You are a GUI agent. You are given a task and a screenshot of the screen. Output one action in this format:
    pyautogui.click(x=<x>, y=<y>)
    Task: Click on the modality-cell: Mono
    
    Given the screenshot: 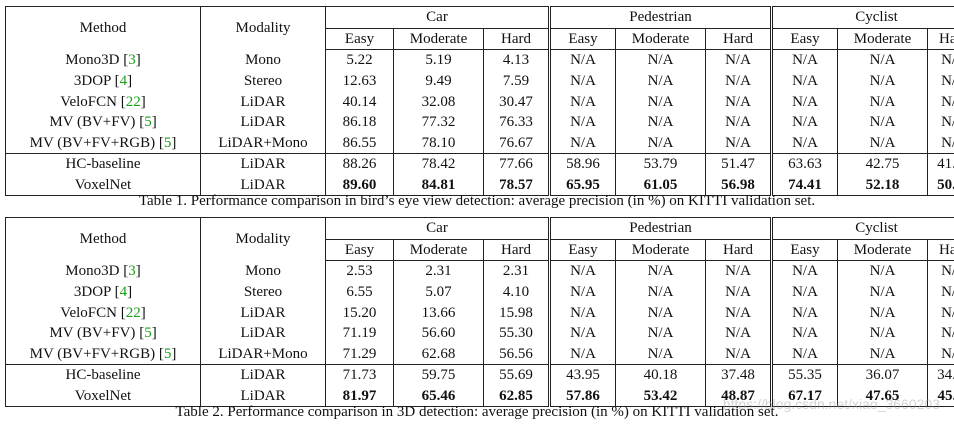 What is the action you would take?
    pyautogui.click(x=263, y=60)
    